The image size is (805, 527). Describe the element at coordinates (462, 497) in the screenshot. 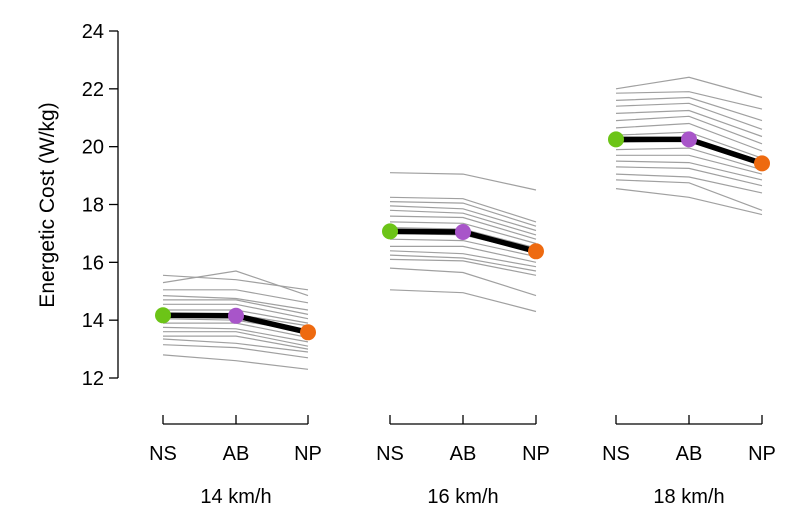

I see `group-label: 16 km/h` at that location.